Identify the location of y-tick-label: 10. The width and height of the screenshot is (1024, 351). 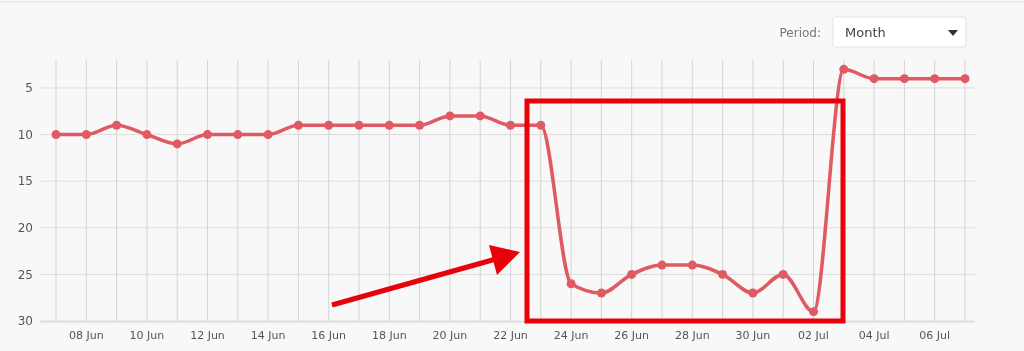
(25, 134).